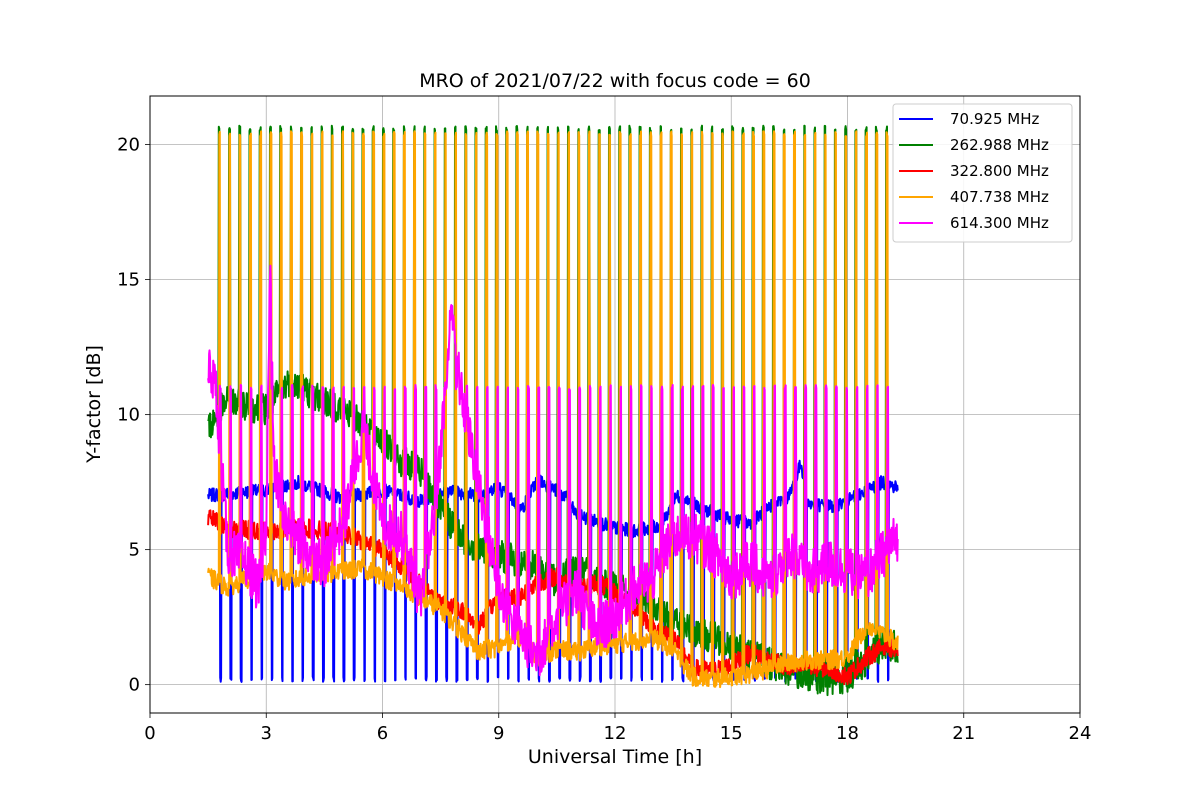 The width and height of the screenshot is (1200, 800). What do you see at coordinates (382, 733) in the screenshot?
I see `x-tick-label: 6` at bounding box center [382, 733].